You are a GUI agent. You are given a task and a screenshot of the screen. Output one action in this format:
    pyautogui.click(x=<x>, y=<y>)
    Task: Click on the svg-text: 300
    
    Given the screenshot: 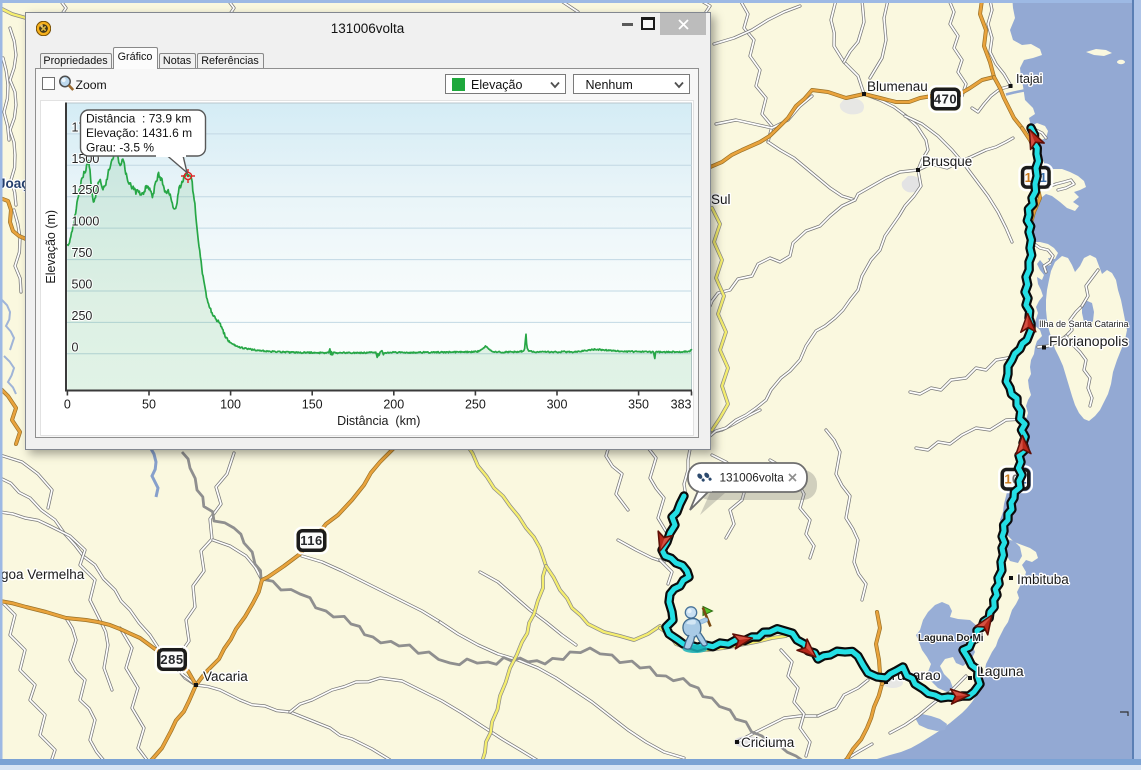 What is the action you would take?
    pyautogui.click(x=556, y=405)
    